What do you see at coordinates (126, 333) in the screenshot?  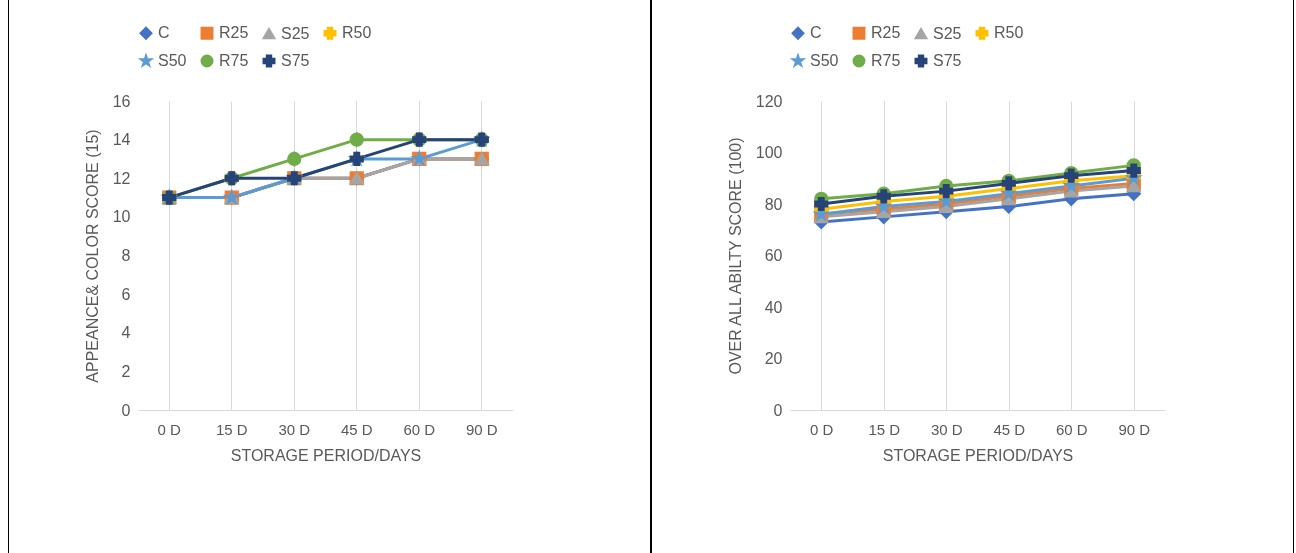 I see `y-tick-label: 4` at bounding box center [126, 333].